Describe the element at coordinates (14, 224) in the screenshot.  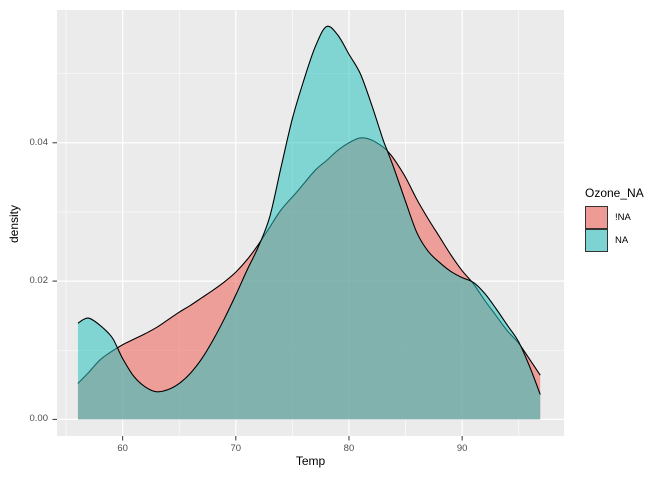
I see `y-axis-title: density` at that location.